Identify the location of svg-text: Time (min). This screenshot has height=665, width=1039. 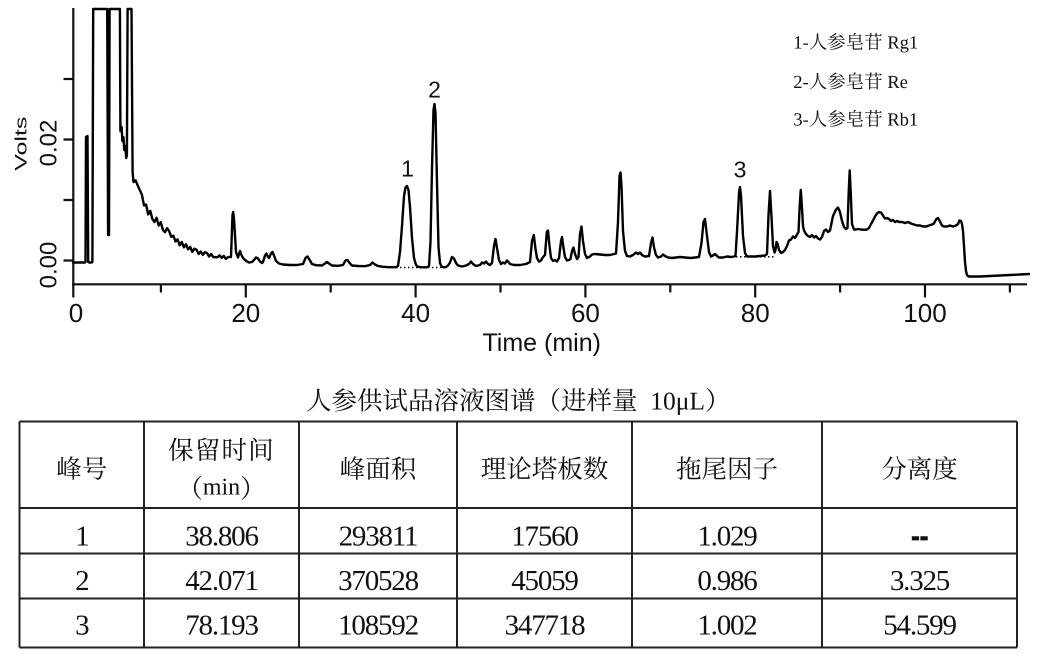
(541, 343).